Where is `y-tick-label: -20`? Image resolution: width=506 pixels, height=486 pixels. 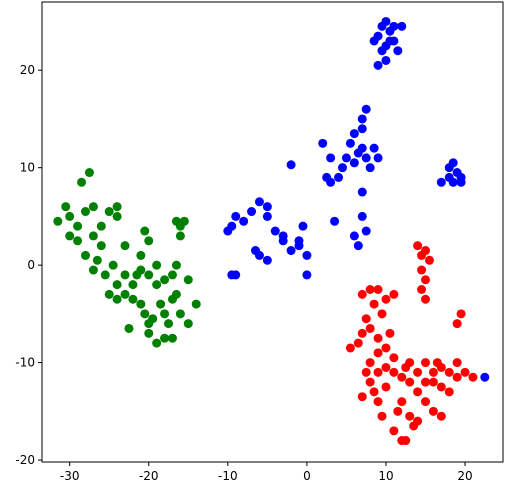 y-tick-label: -20 is located at coordinates (25, 460).